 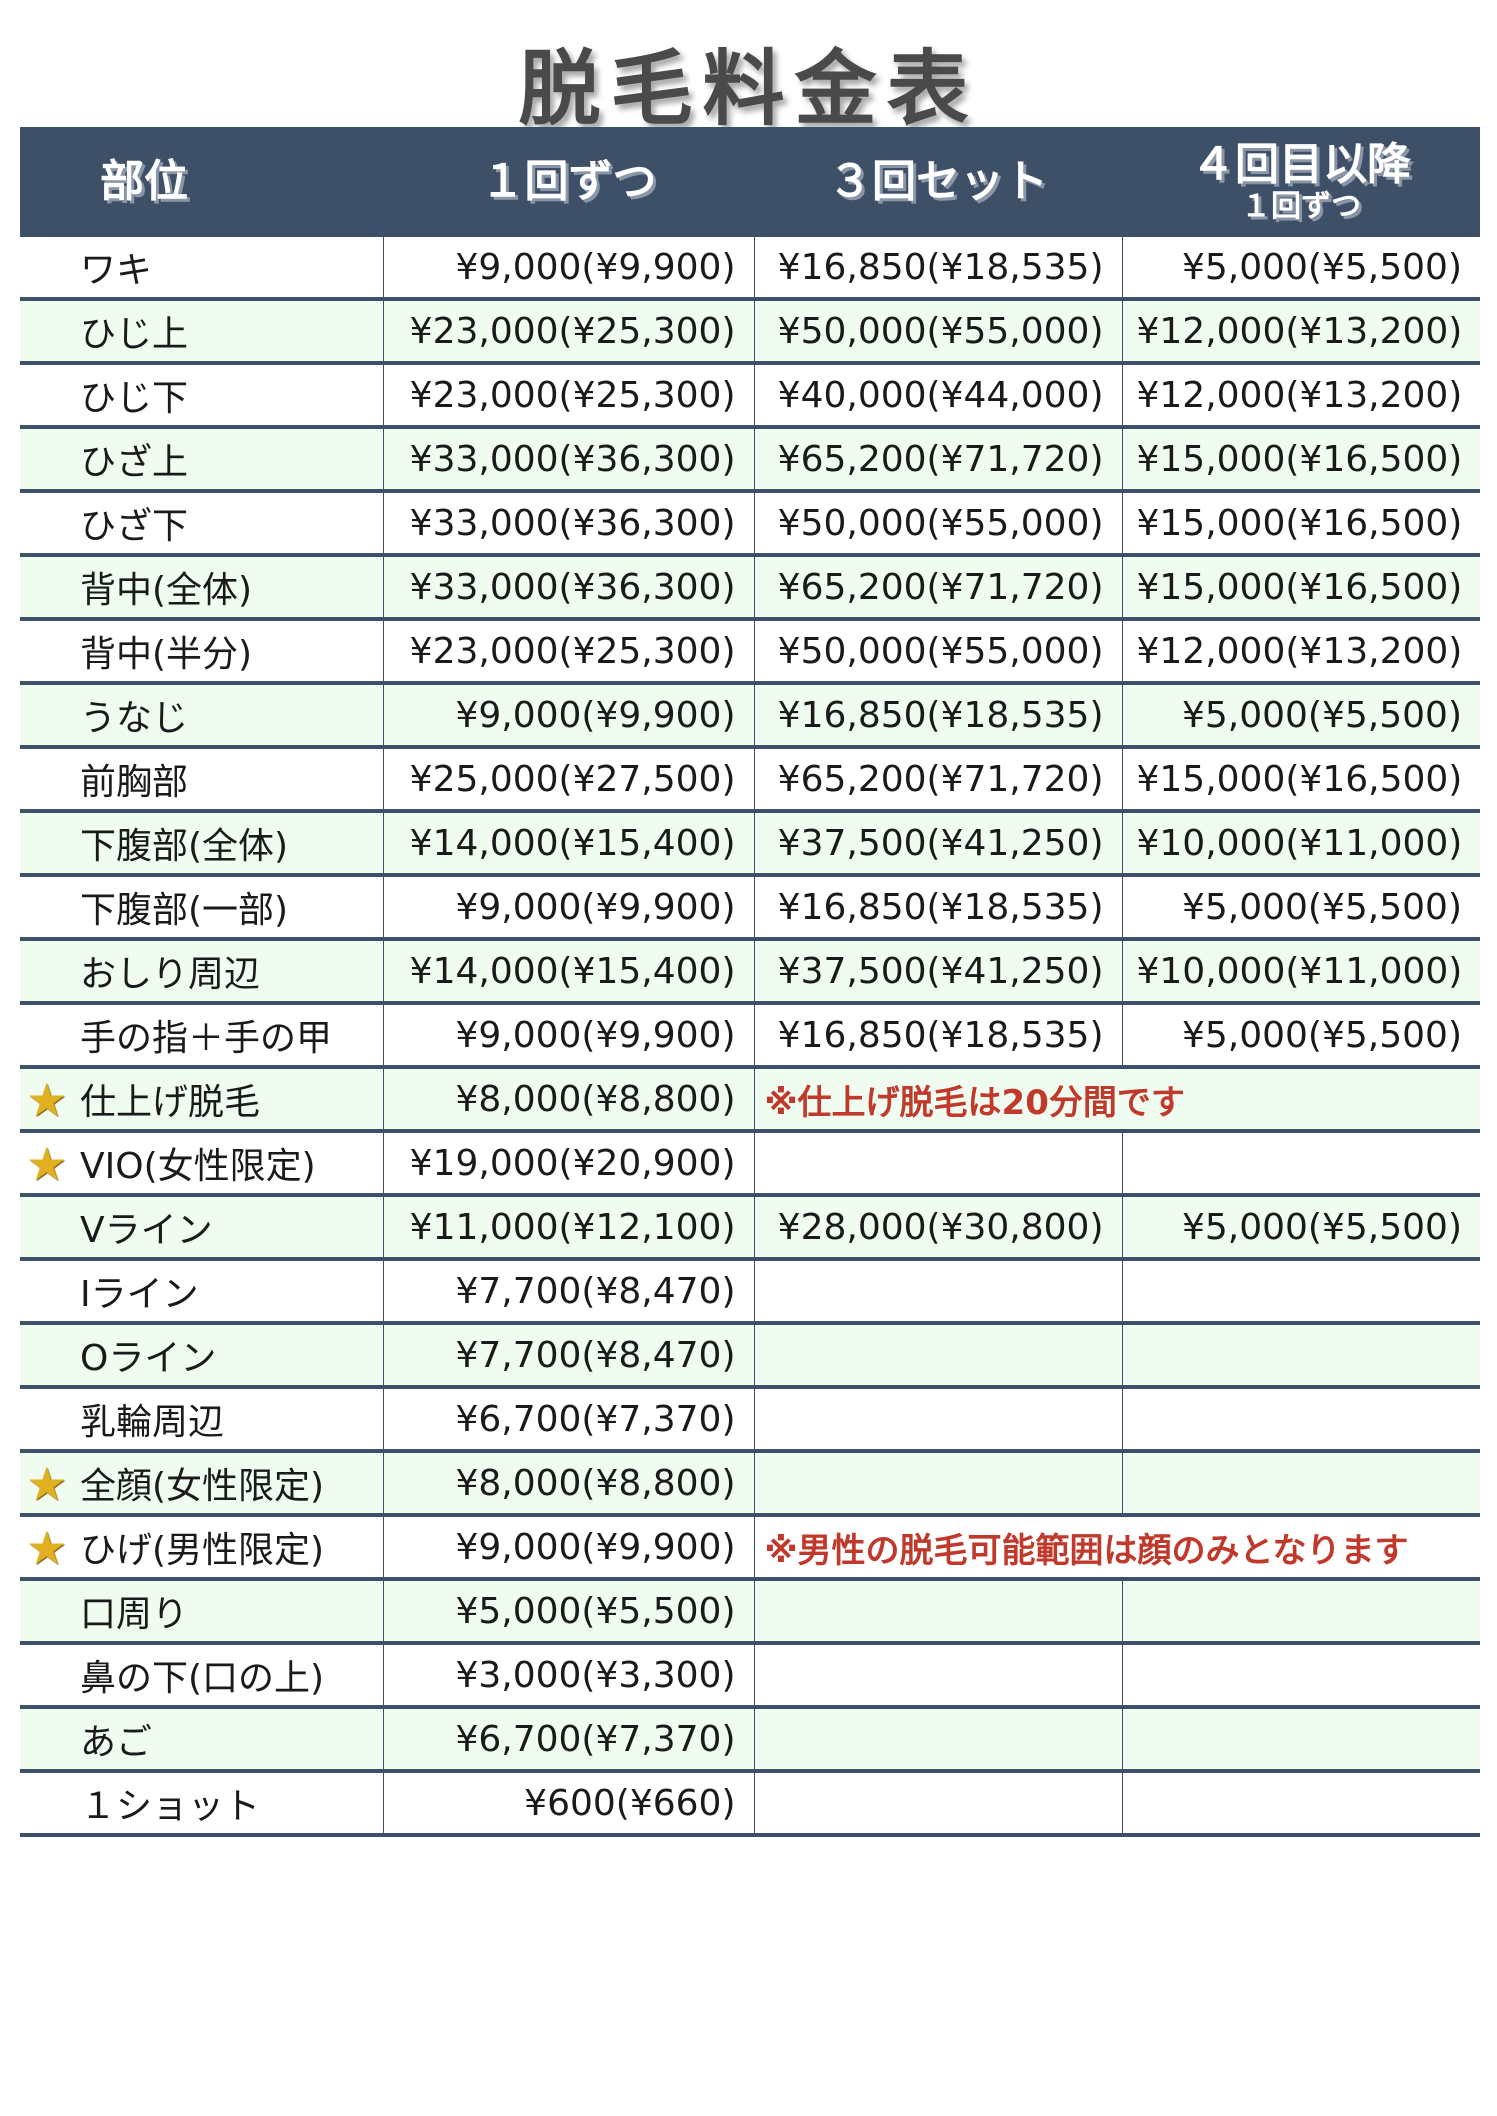 What do you see at coordinates (201, 908) in the screenshot?
I see `part-cell: 下腹部(一部)` at bounding box center [201, 908].